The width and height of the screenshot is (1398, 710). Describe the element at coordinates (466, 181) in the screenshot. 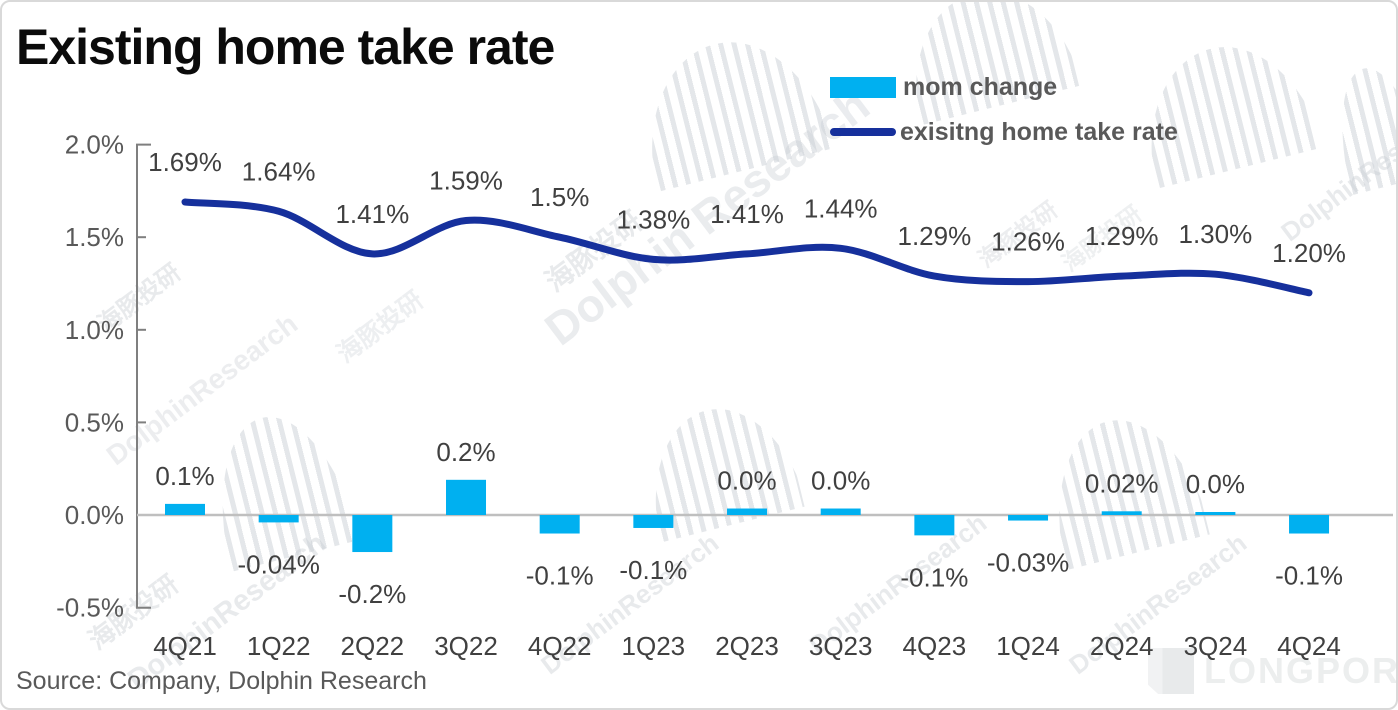

I see `line-label-3Q22: 1.59%` at that location.